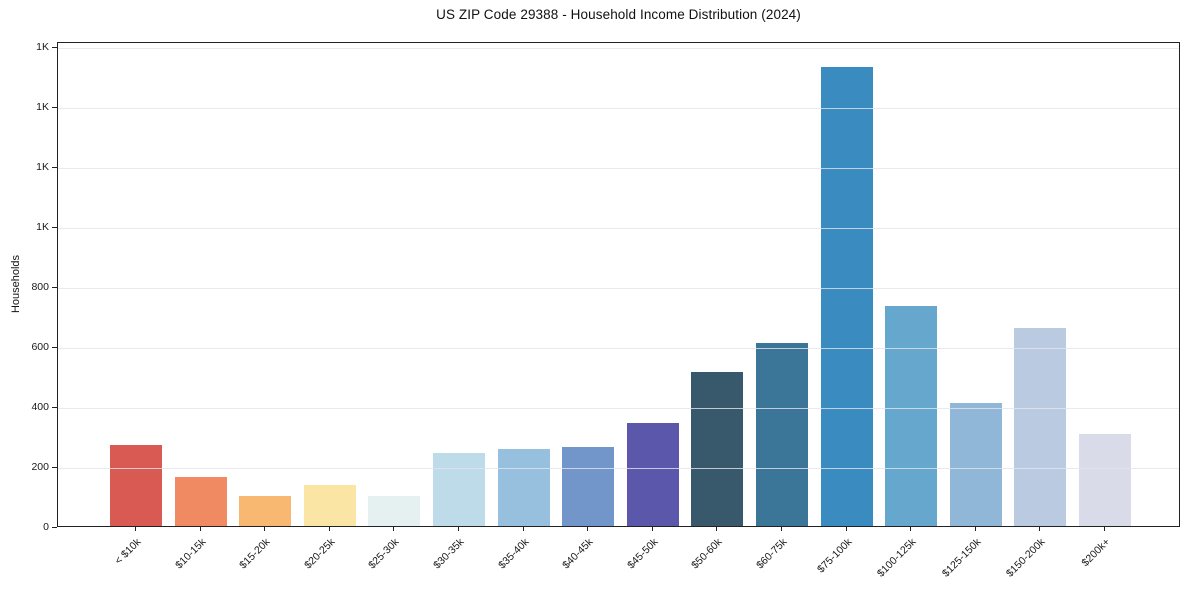 The height and width of the screenshot is (590, 1189). What do you see at coordinates (523, 487) in the screenshot?
I see `bar-$35-40k` at bounding box center [523, 487].